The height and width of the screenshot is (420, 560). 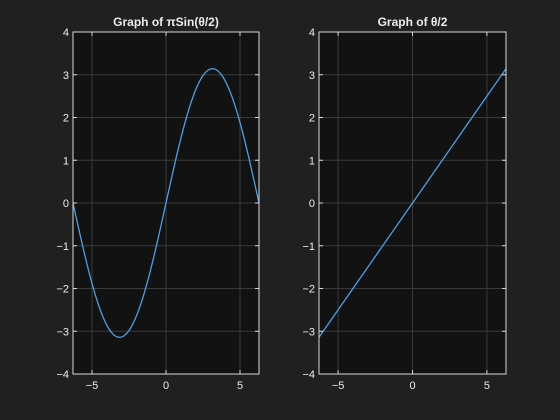 What do you see at coordinates (312, 119) in the screenshot?
I see `right-y-tick-label: 2` at bounding box center [312, 119].